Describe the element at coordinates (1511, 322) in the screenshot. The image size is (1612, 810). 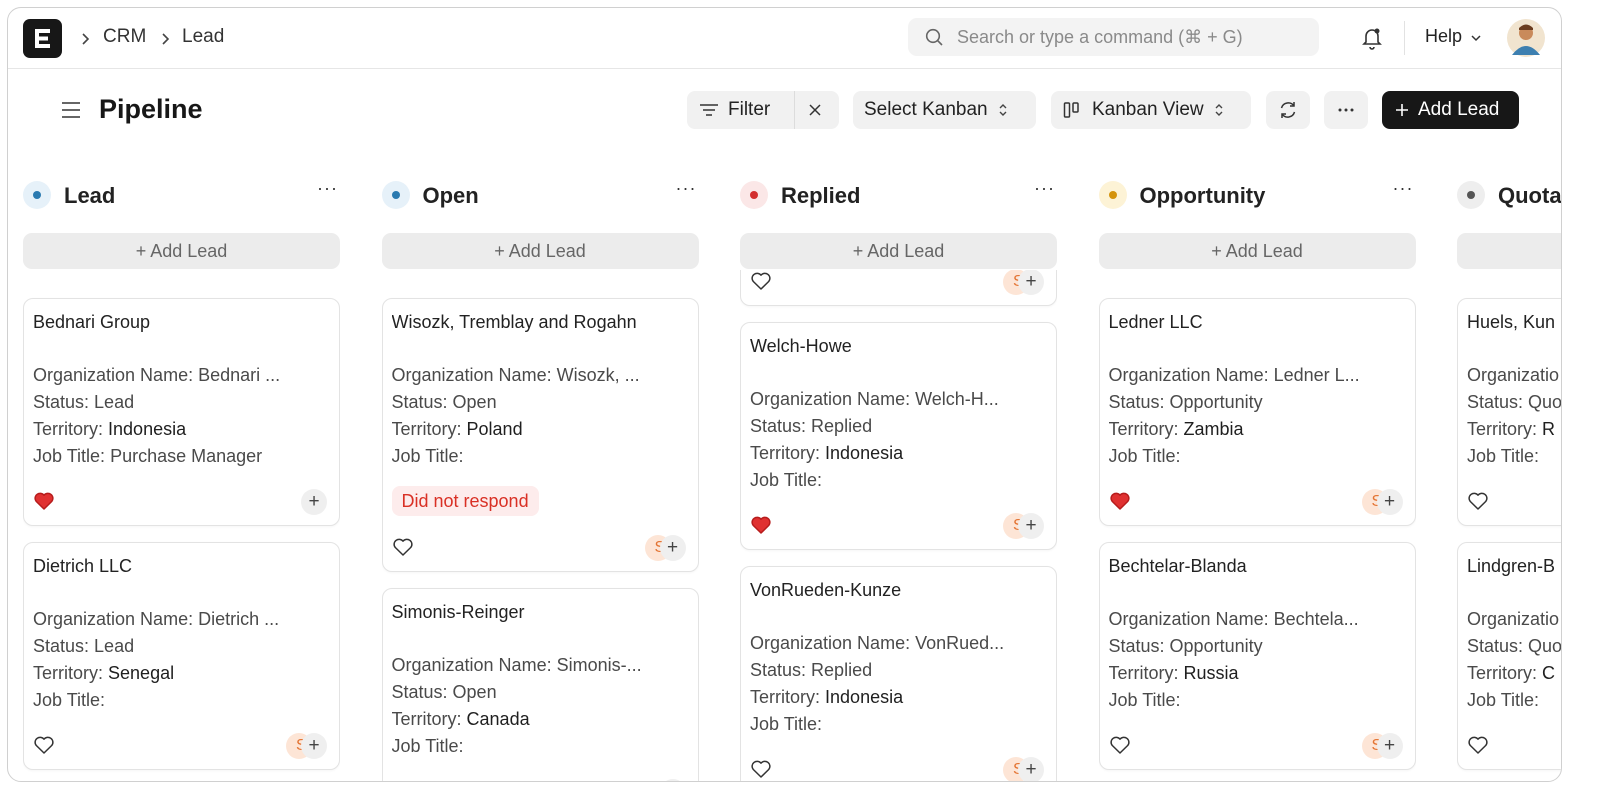
I see `card-title: Huels, Kun` at that location.